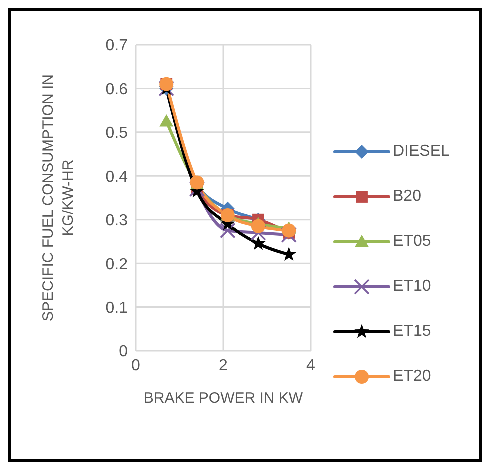 This screenshot has width=490, height=470. Describe the element at coordinates (117, 133) in the screenshot. I see `y-tick-label: 0.5` at that location.